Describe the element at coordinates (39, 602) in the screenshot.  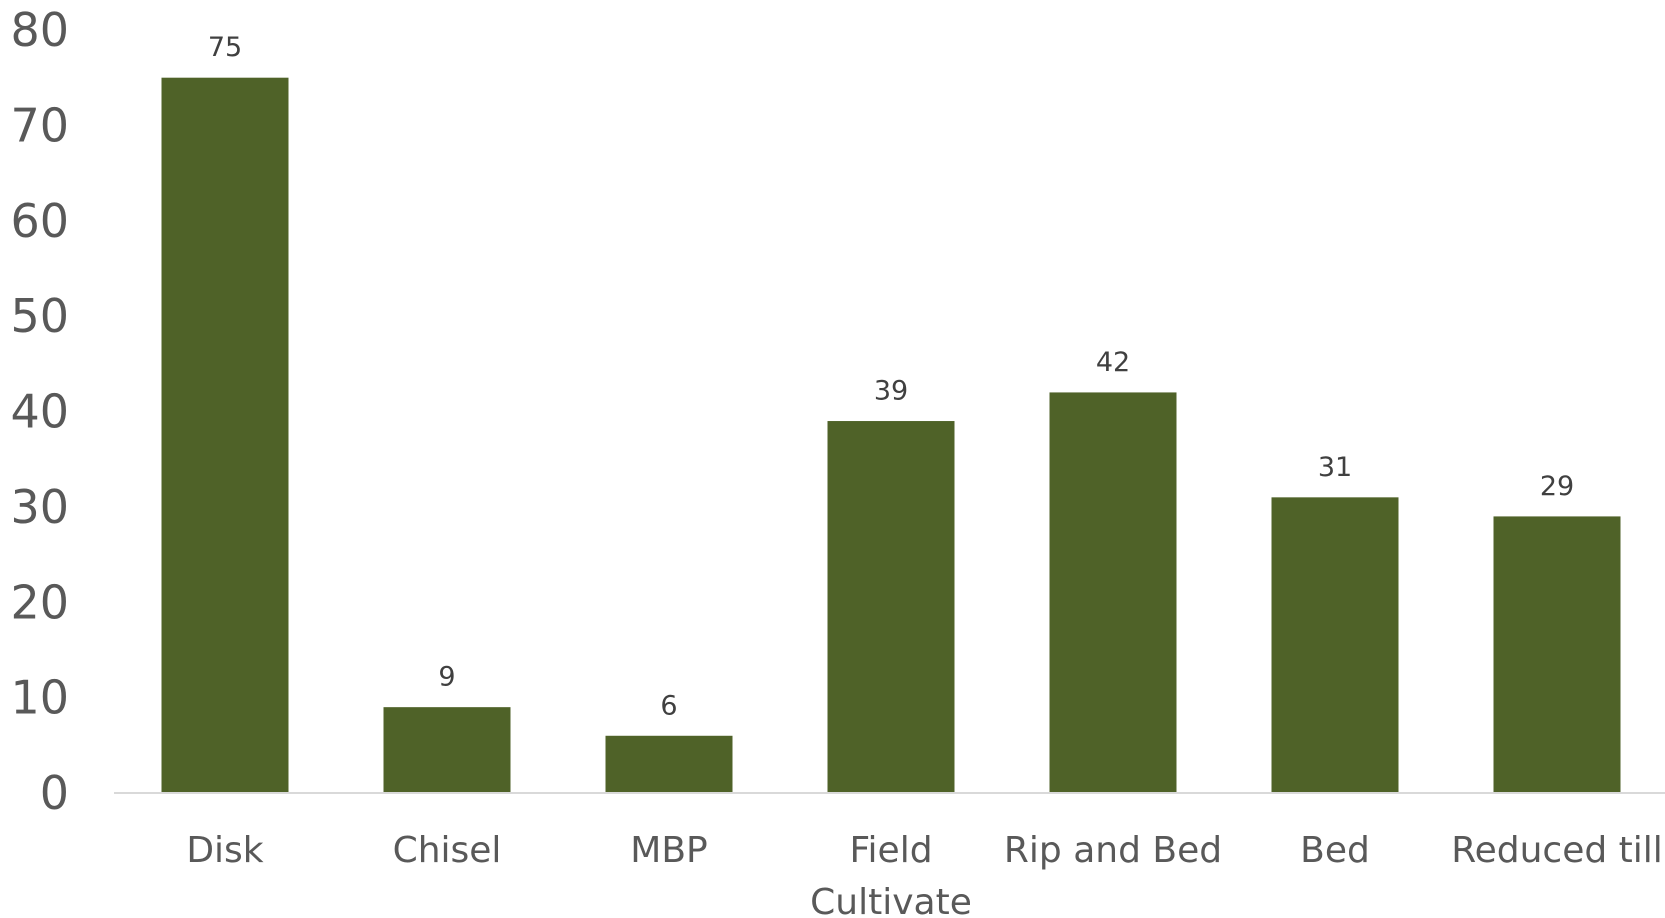
I see `y-tick-label: 20` at that location.